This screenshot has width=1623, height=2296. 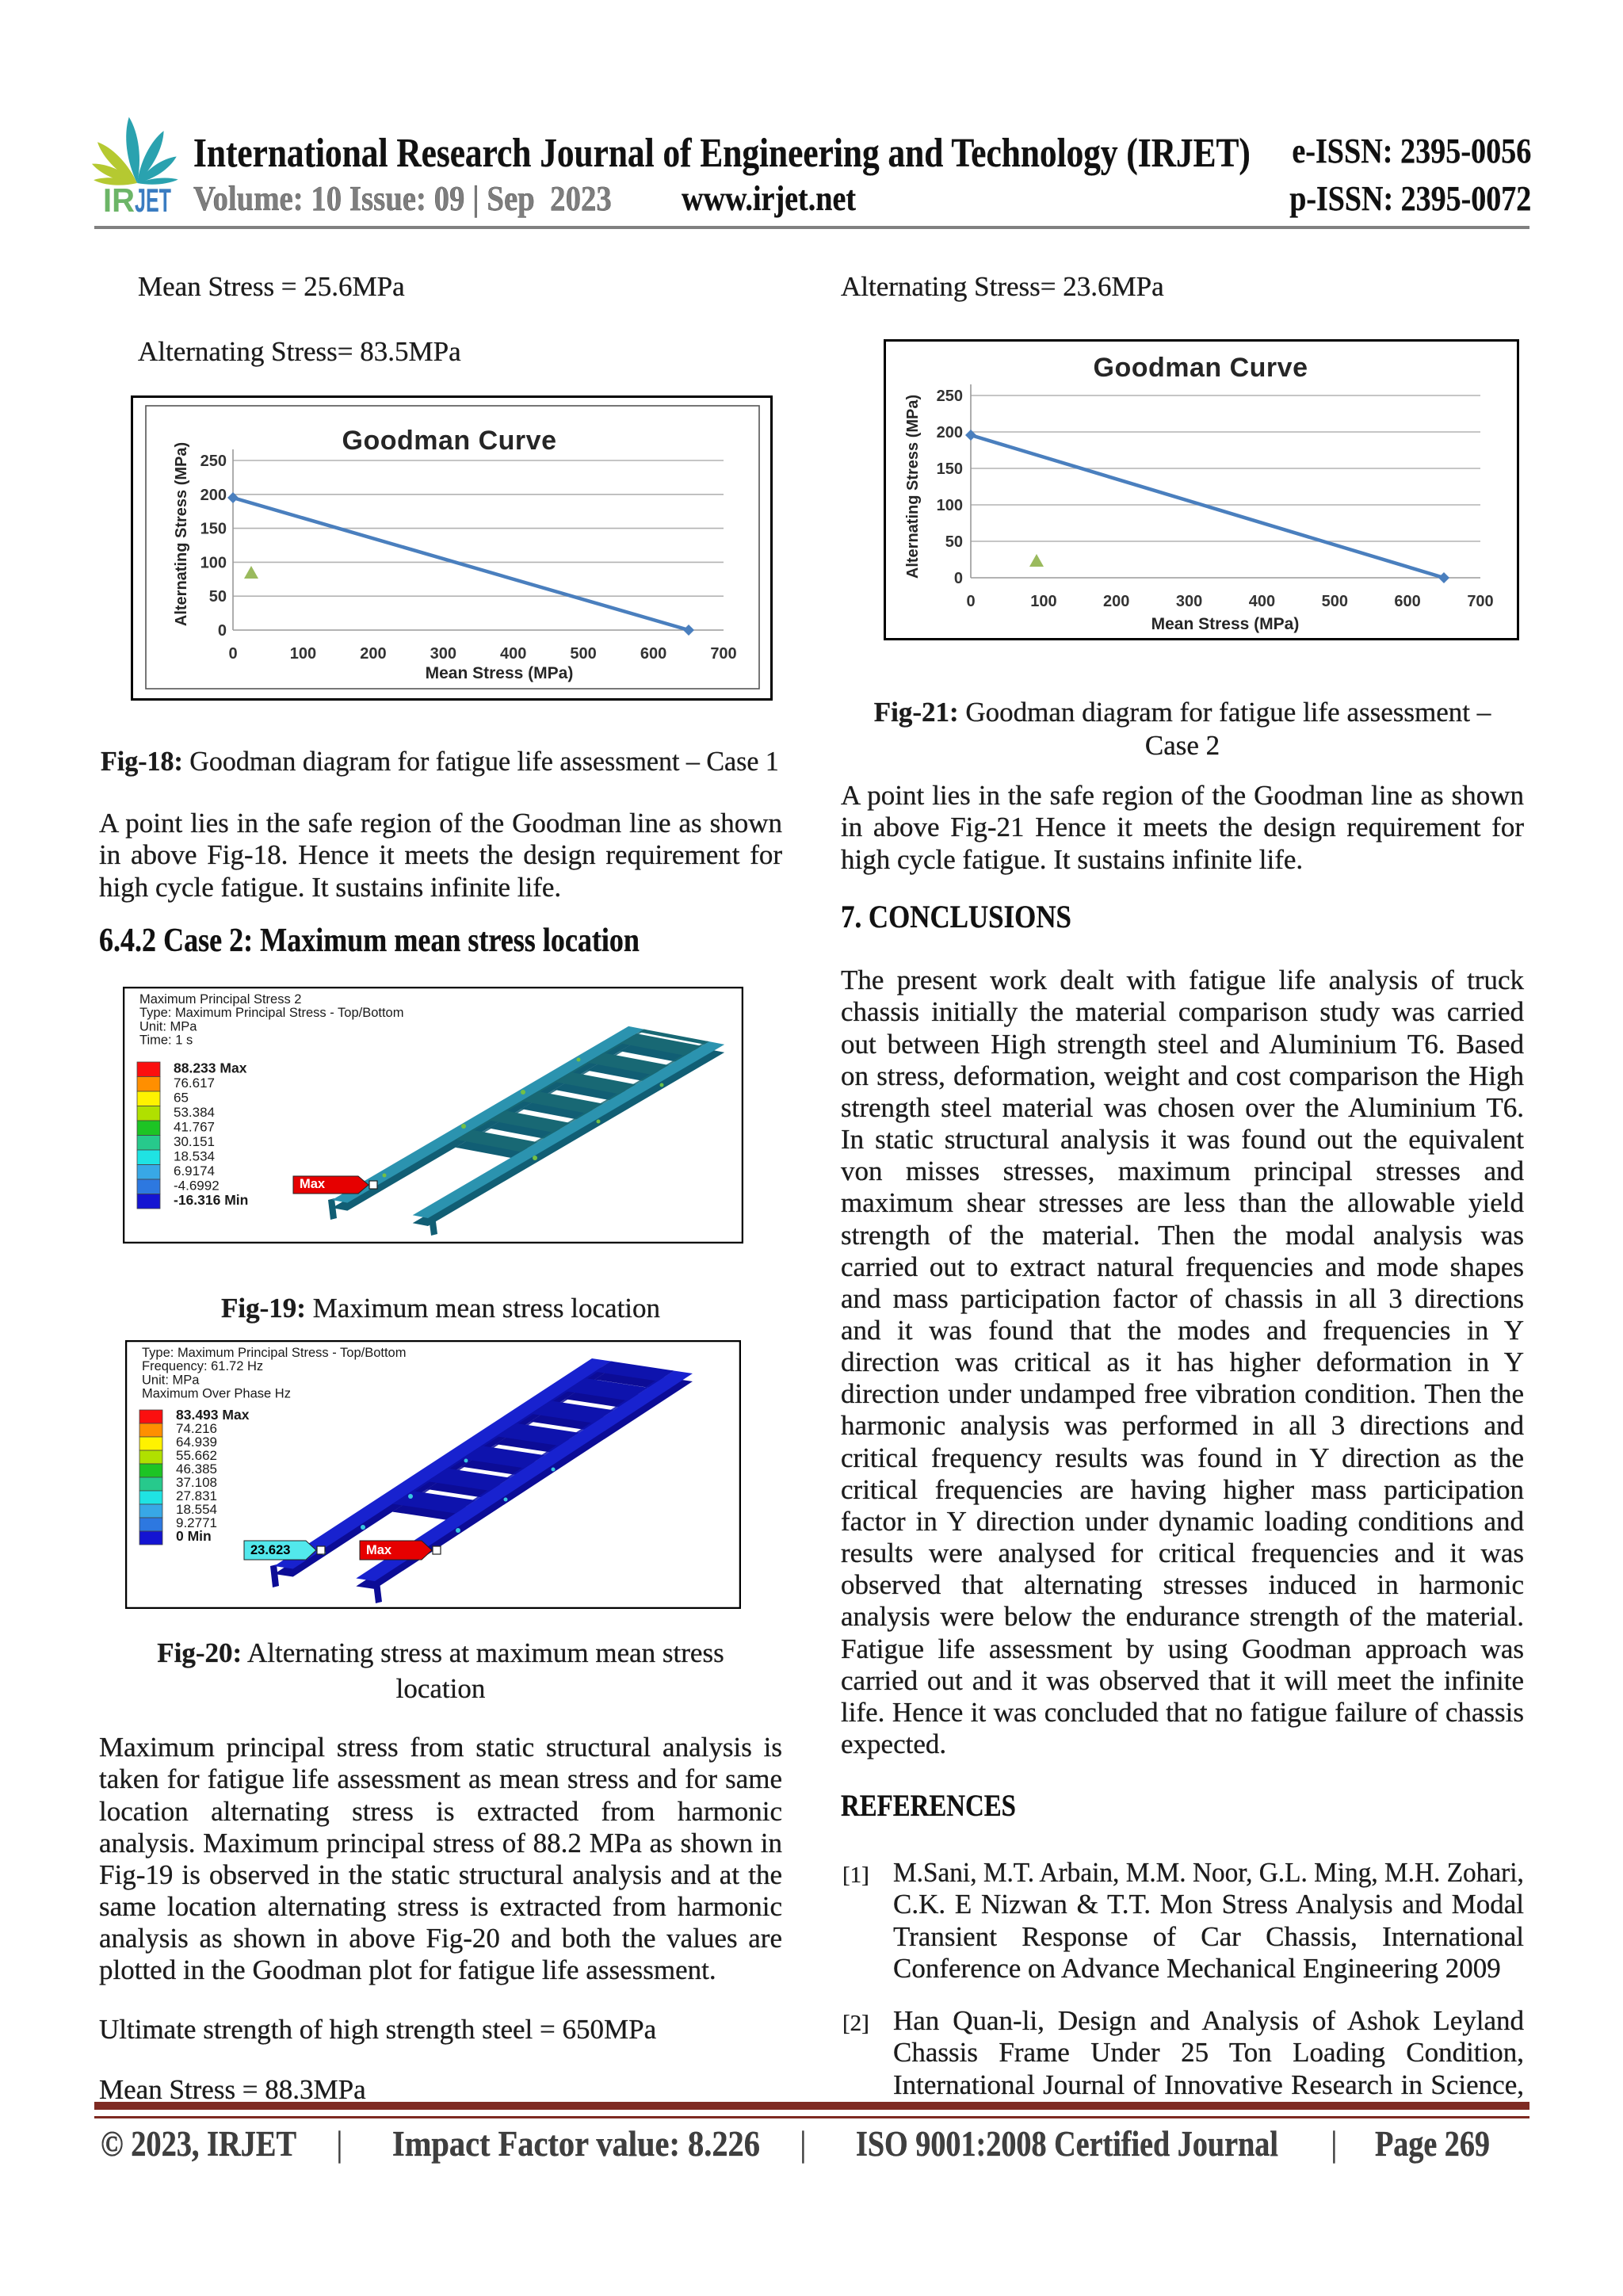 I want to click on svg-text: 88.233 Max, so click(x=210, y=1067).